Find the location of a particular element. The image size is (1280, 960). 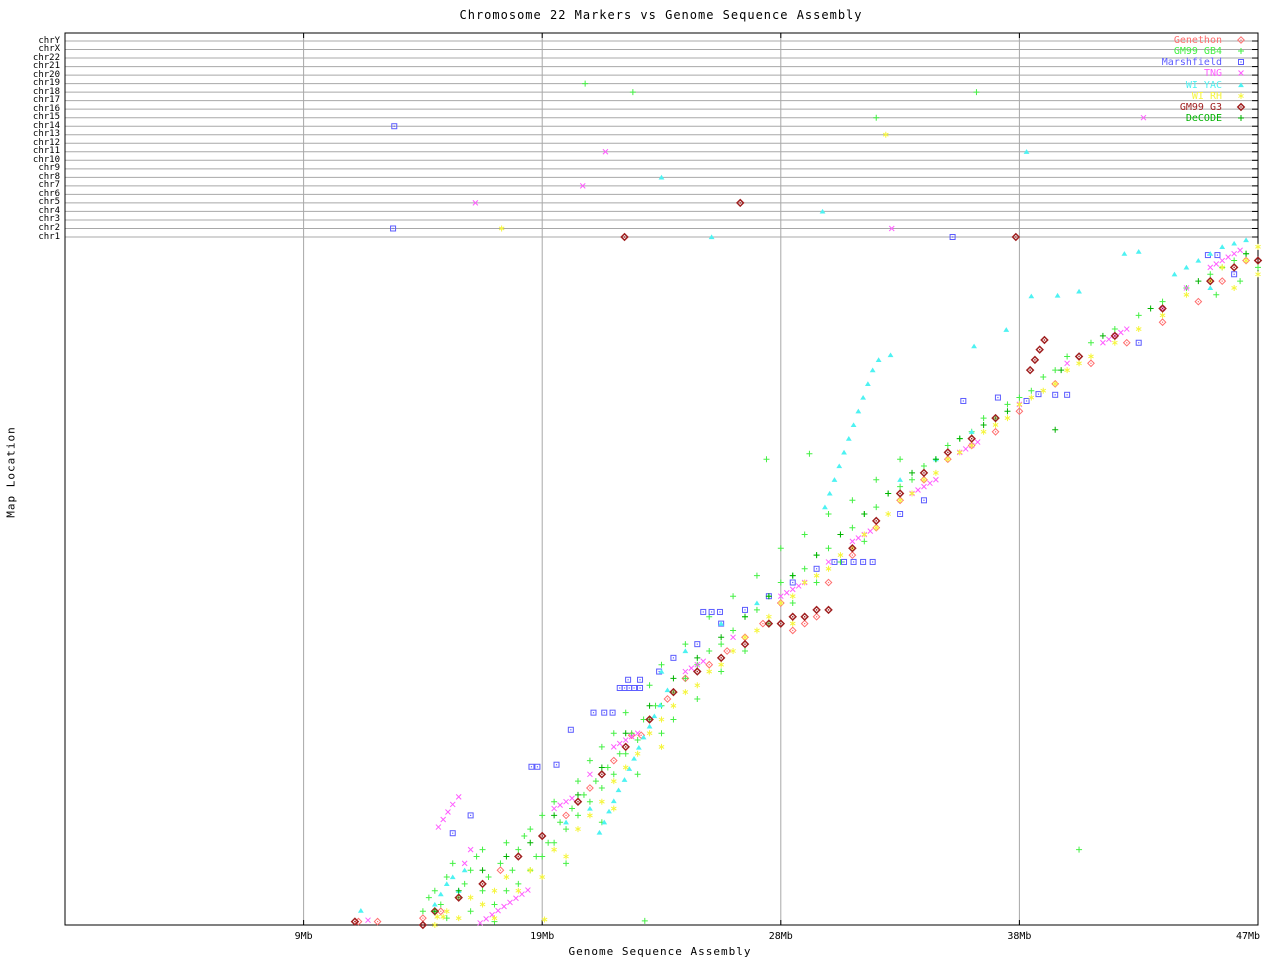

x-icon is located at coordinates (1241, 73).